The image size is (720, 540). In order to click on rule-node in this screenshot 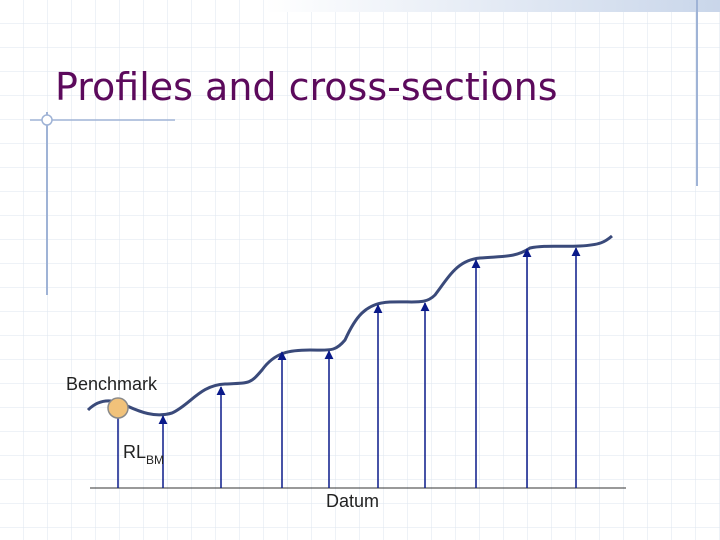, I will do `click(47, 120)`.